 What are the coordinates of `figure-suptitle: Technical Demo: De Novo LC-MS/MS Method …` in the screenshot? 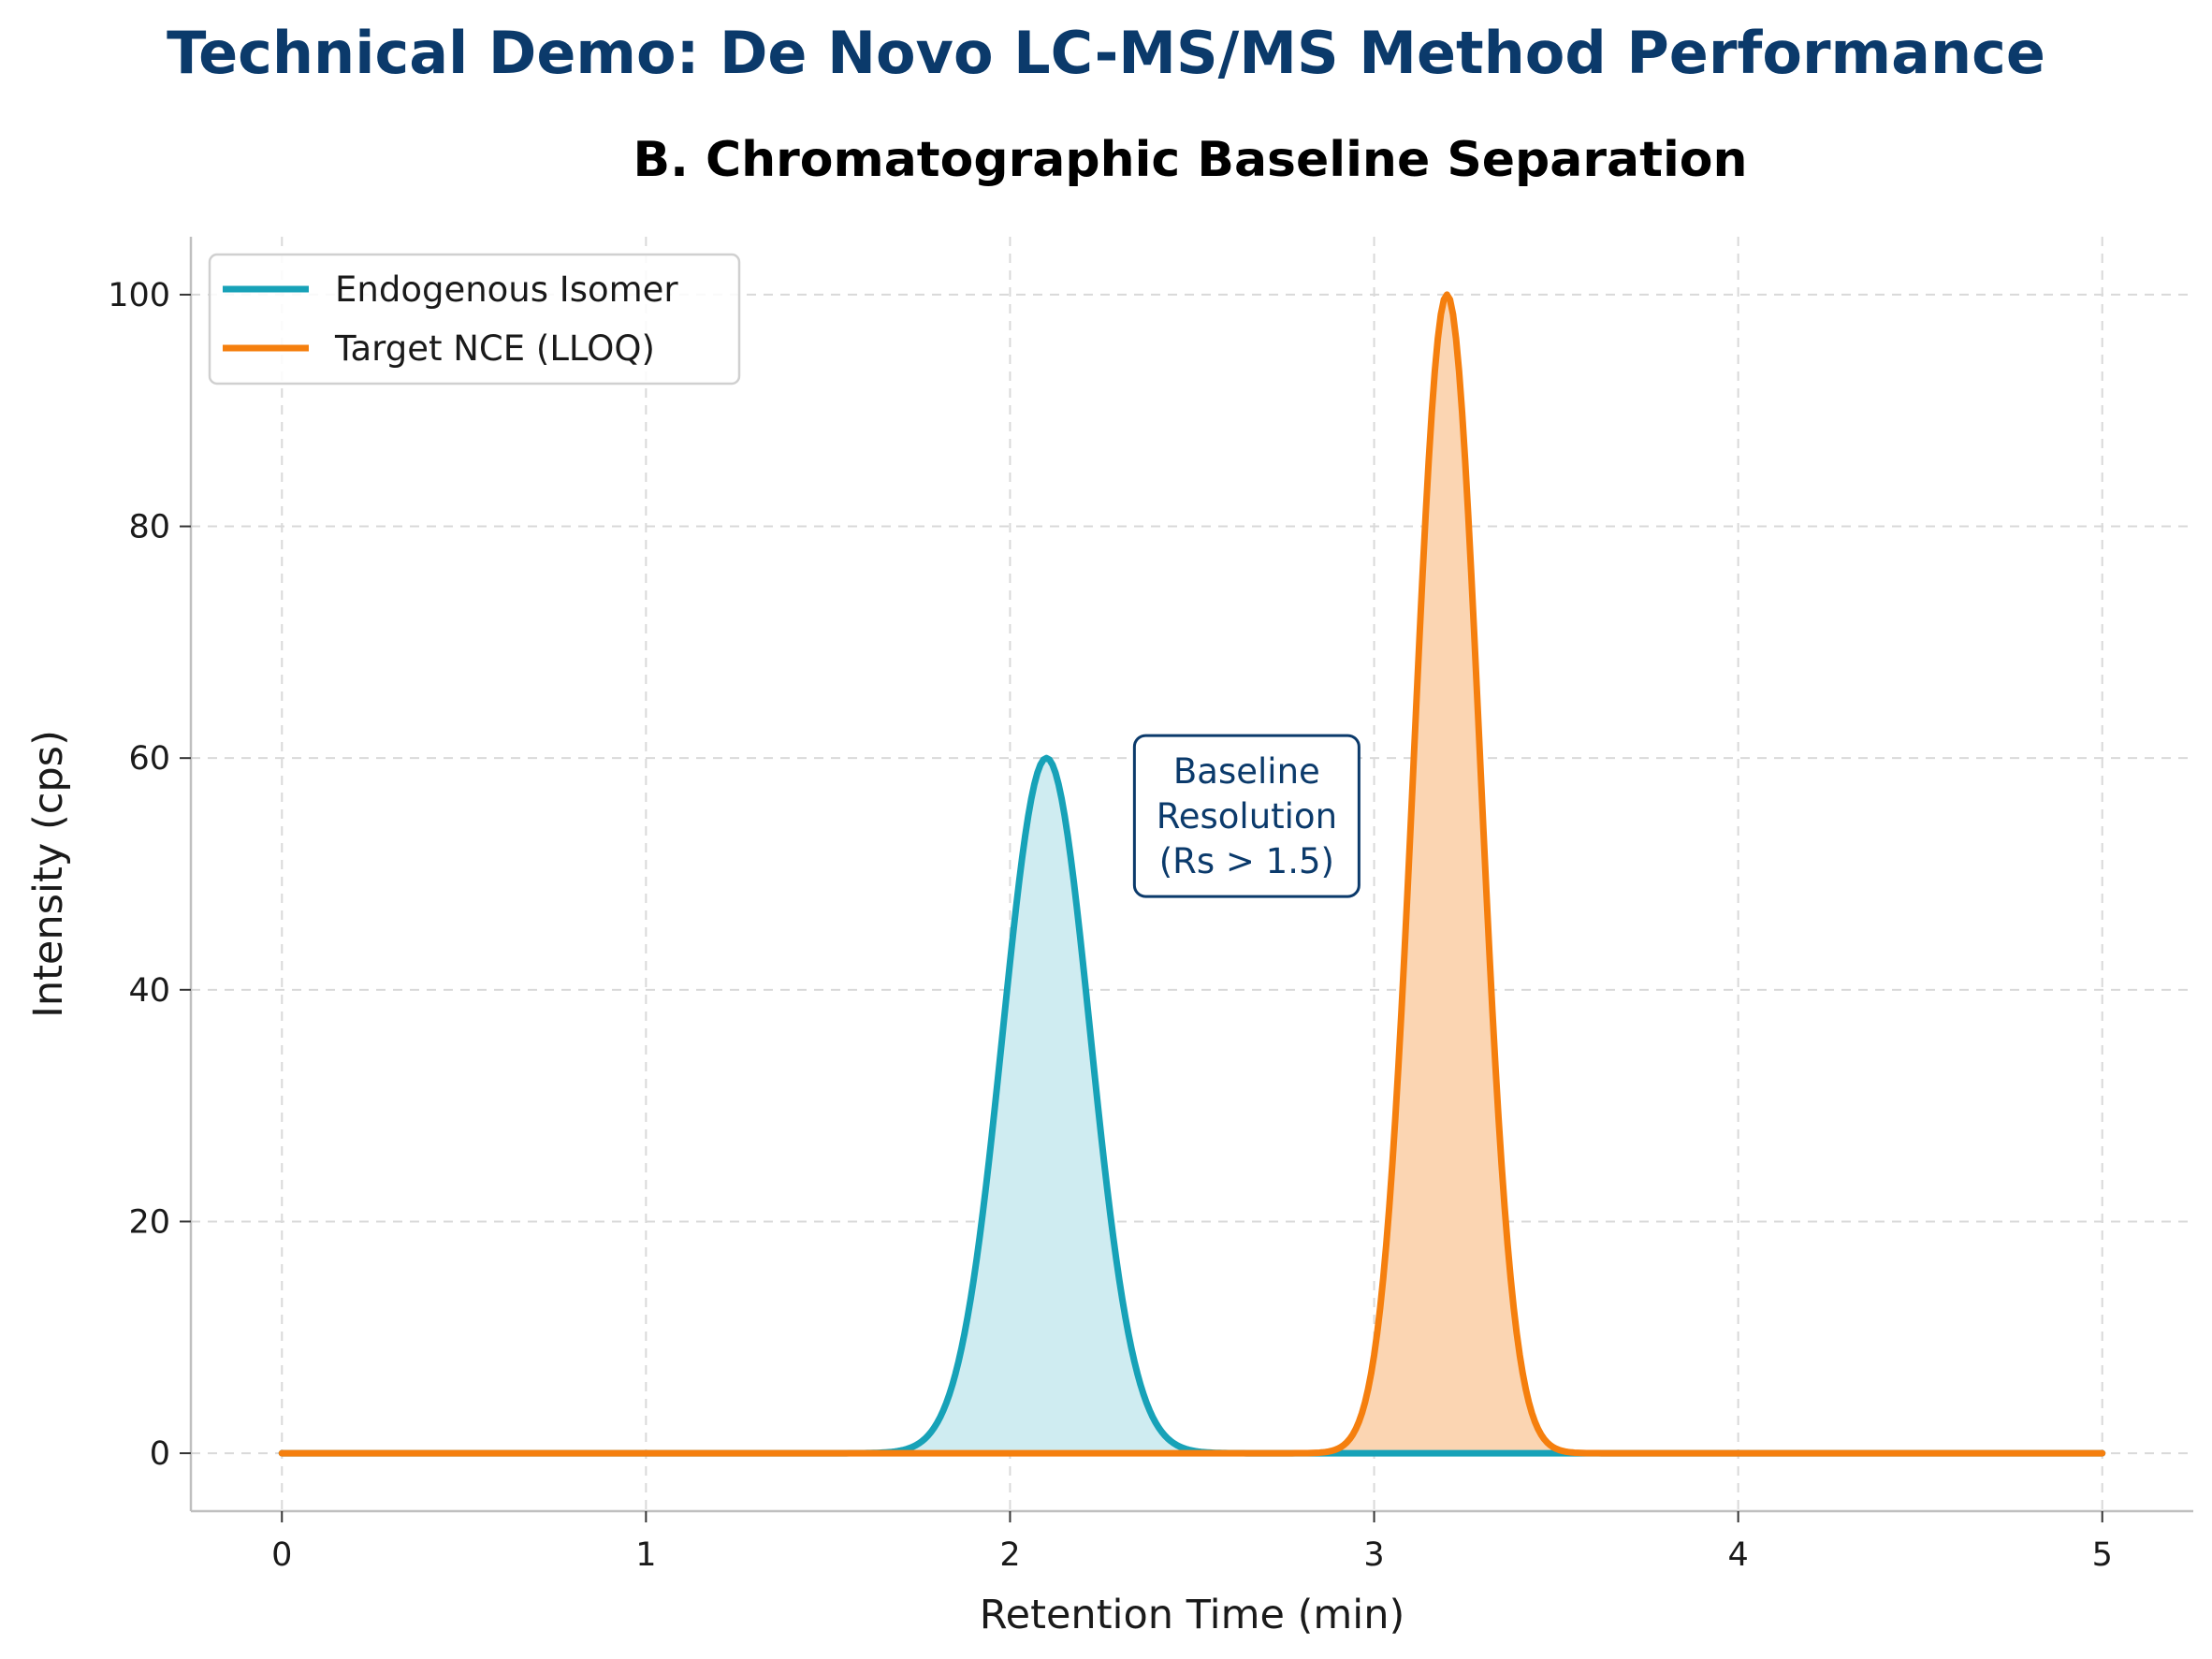 It's located at (1106, 53).